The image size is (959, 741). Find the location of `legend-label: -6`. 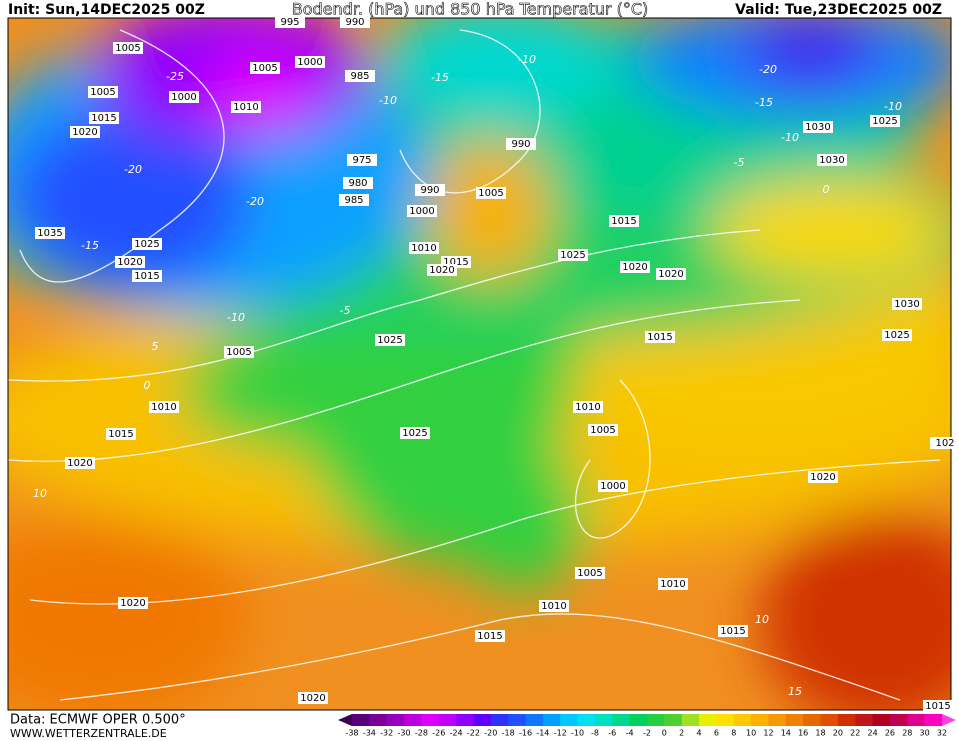

legend-label: -6 is located at coordinates (612, 733).